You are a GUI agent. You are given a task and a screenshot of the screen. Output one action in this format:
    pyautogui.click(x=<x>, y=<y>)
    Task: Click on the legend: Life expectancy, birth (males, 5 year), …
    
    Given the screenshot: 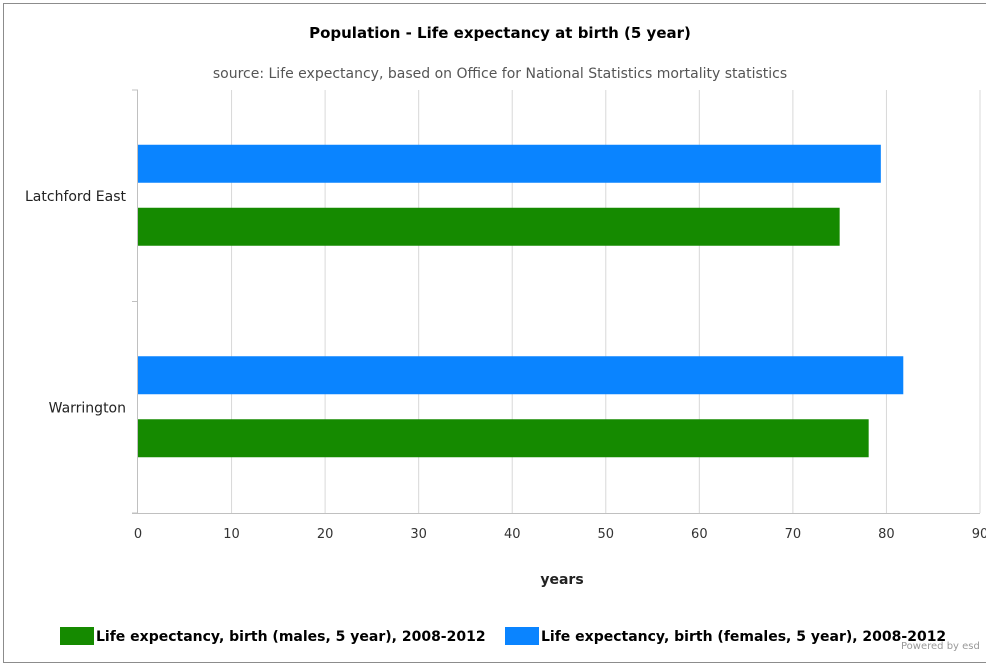 What is the action you would take?
    pyautogui.click(x=503, y=636)
    